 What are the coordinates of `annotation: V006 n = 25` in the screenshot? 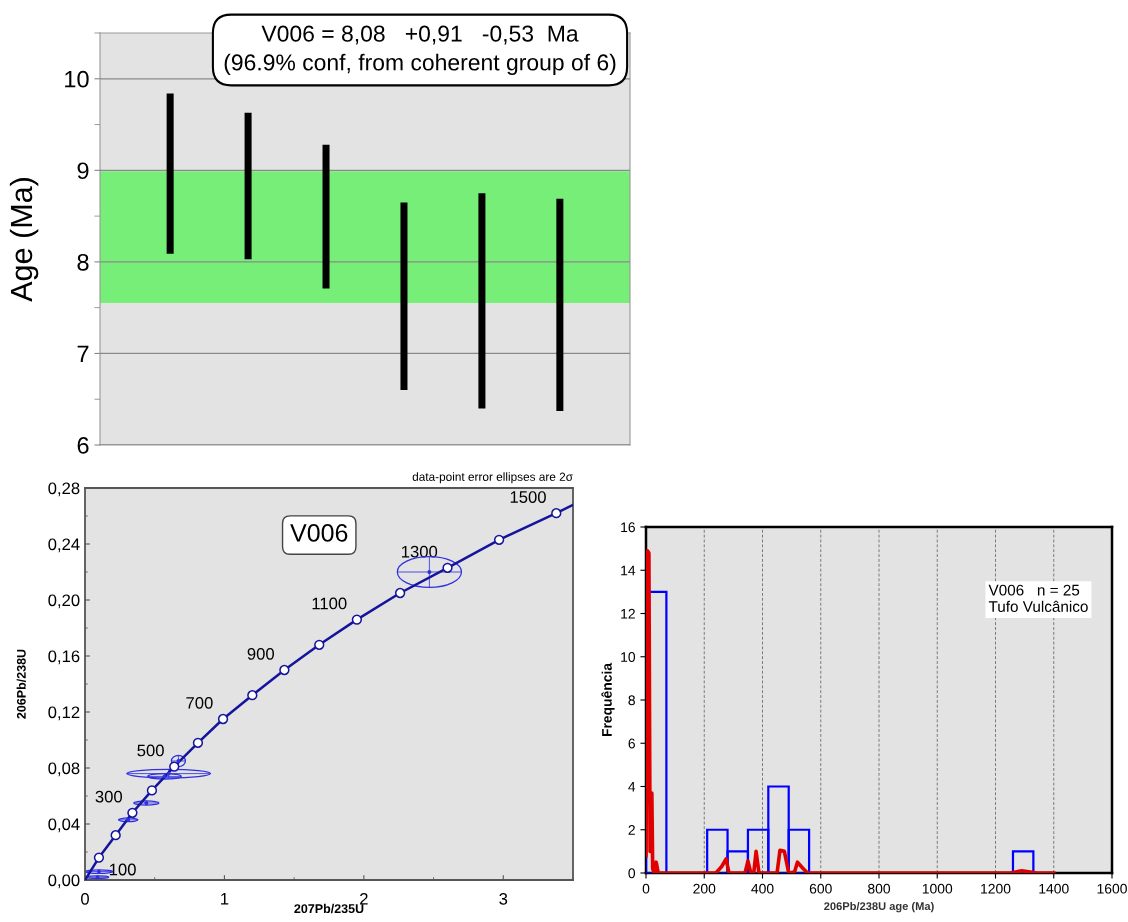 It's located at (1034, 590).